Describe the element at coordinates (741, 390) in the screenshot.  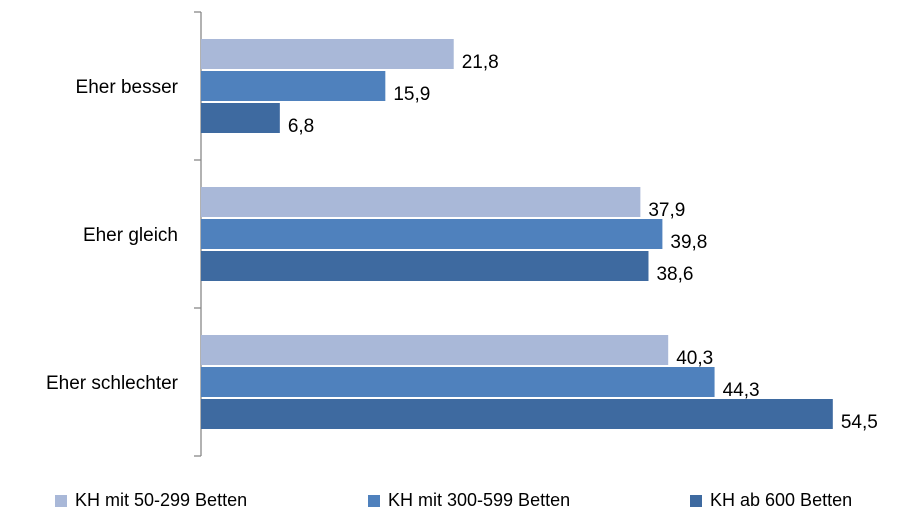
I see `data-label: 44,3` at that location.